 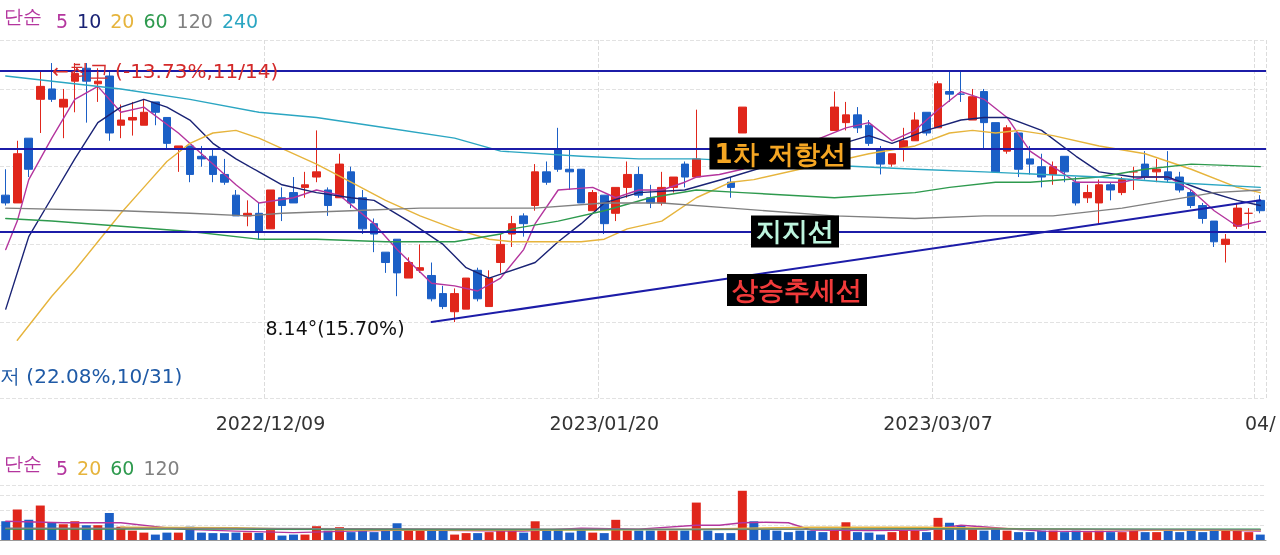 I want to click on legend-title: 단순, so click(x=23, y=15).